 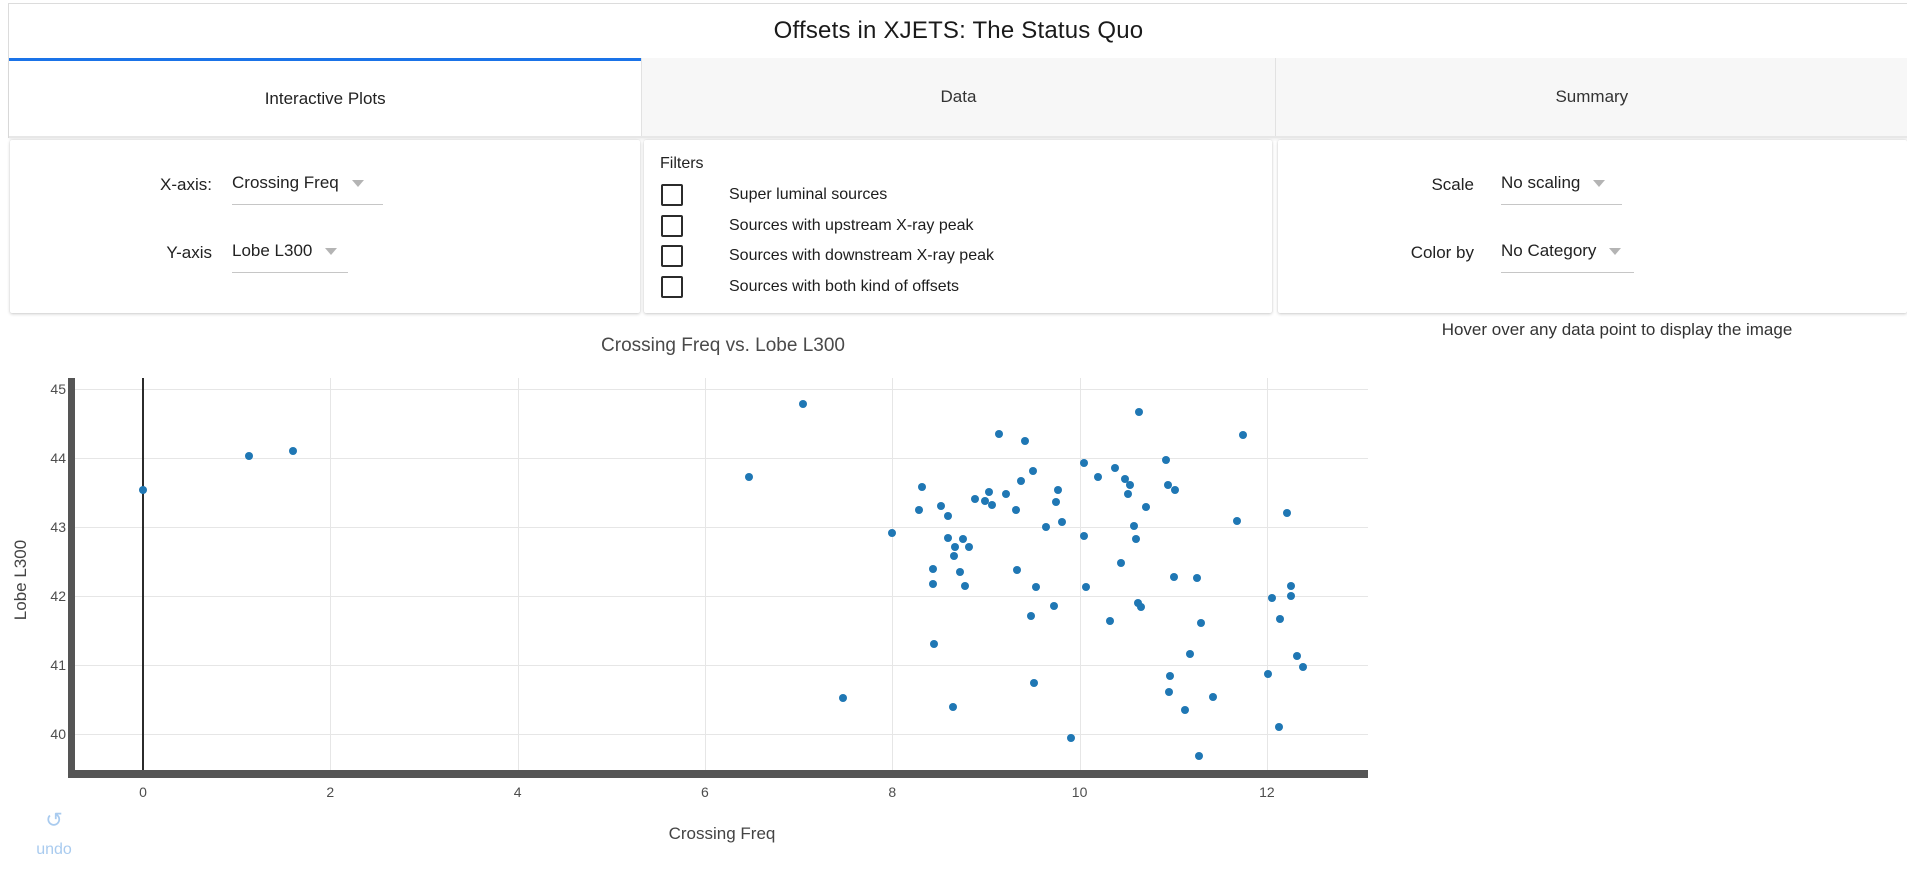 What do you see at coordinates (958, 97) in the screenshot?
I see `tab-data: Data` at bounding box center [958, 97].